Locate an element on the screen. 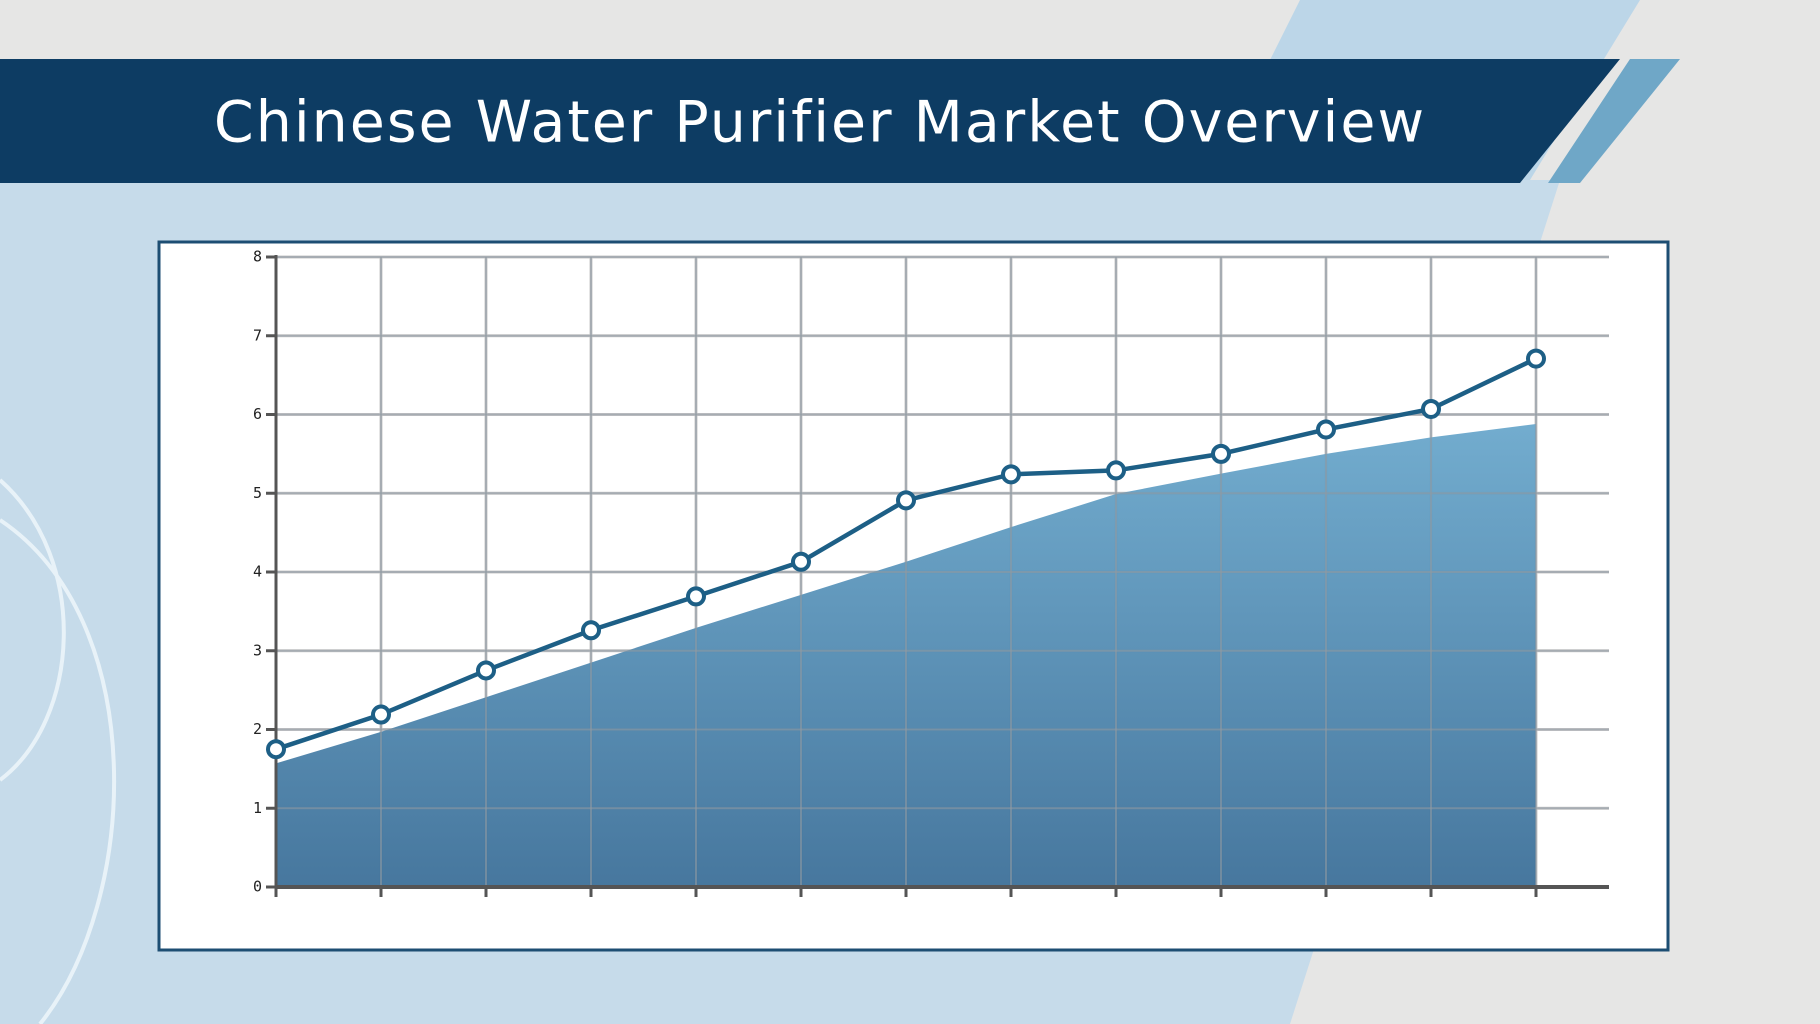  title-stripe is located at coordinates (1614, 121).